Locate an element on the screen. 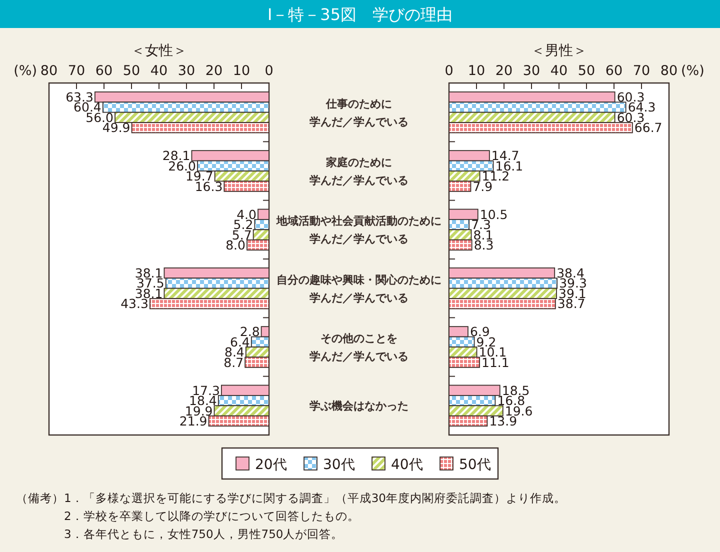  note: （備考） is located at coordinates (40, 498).